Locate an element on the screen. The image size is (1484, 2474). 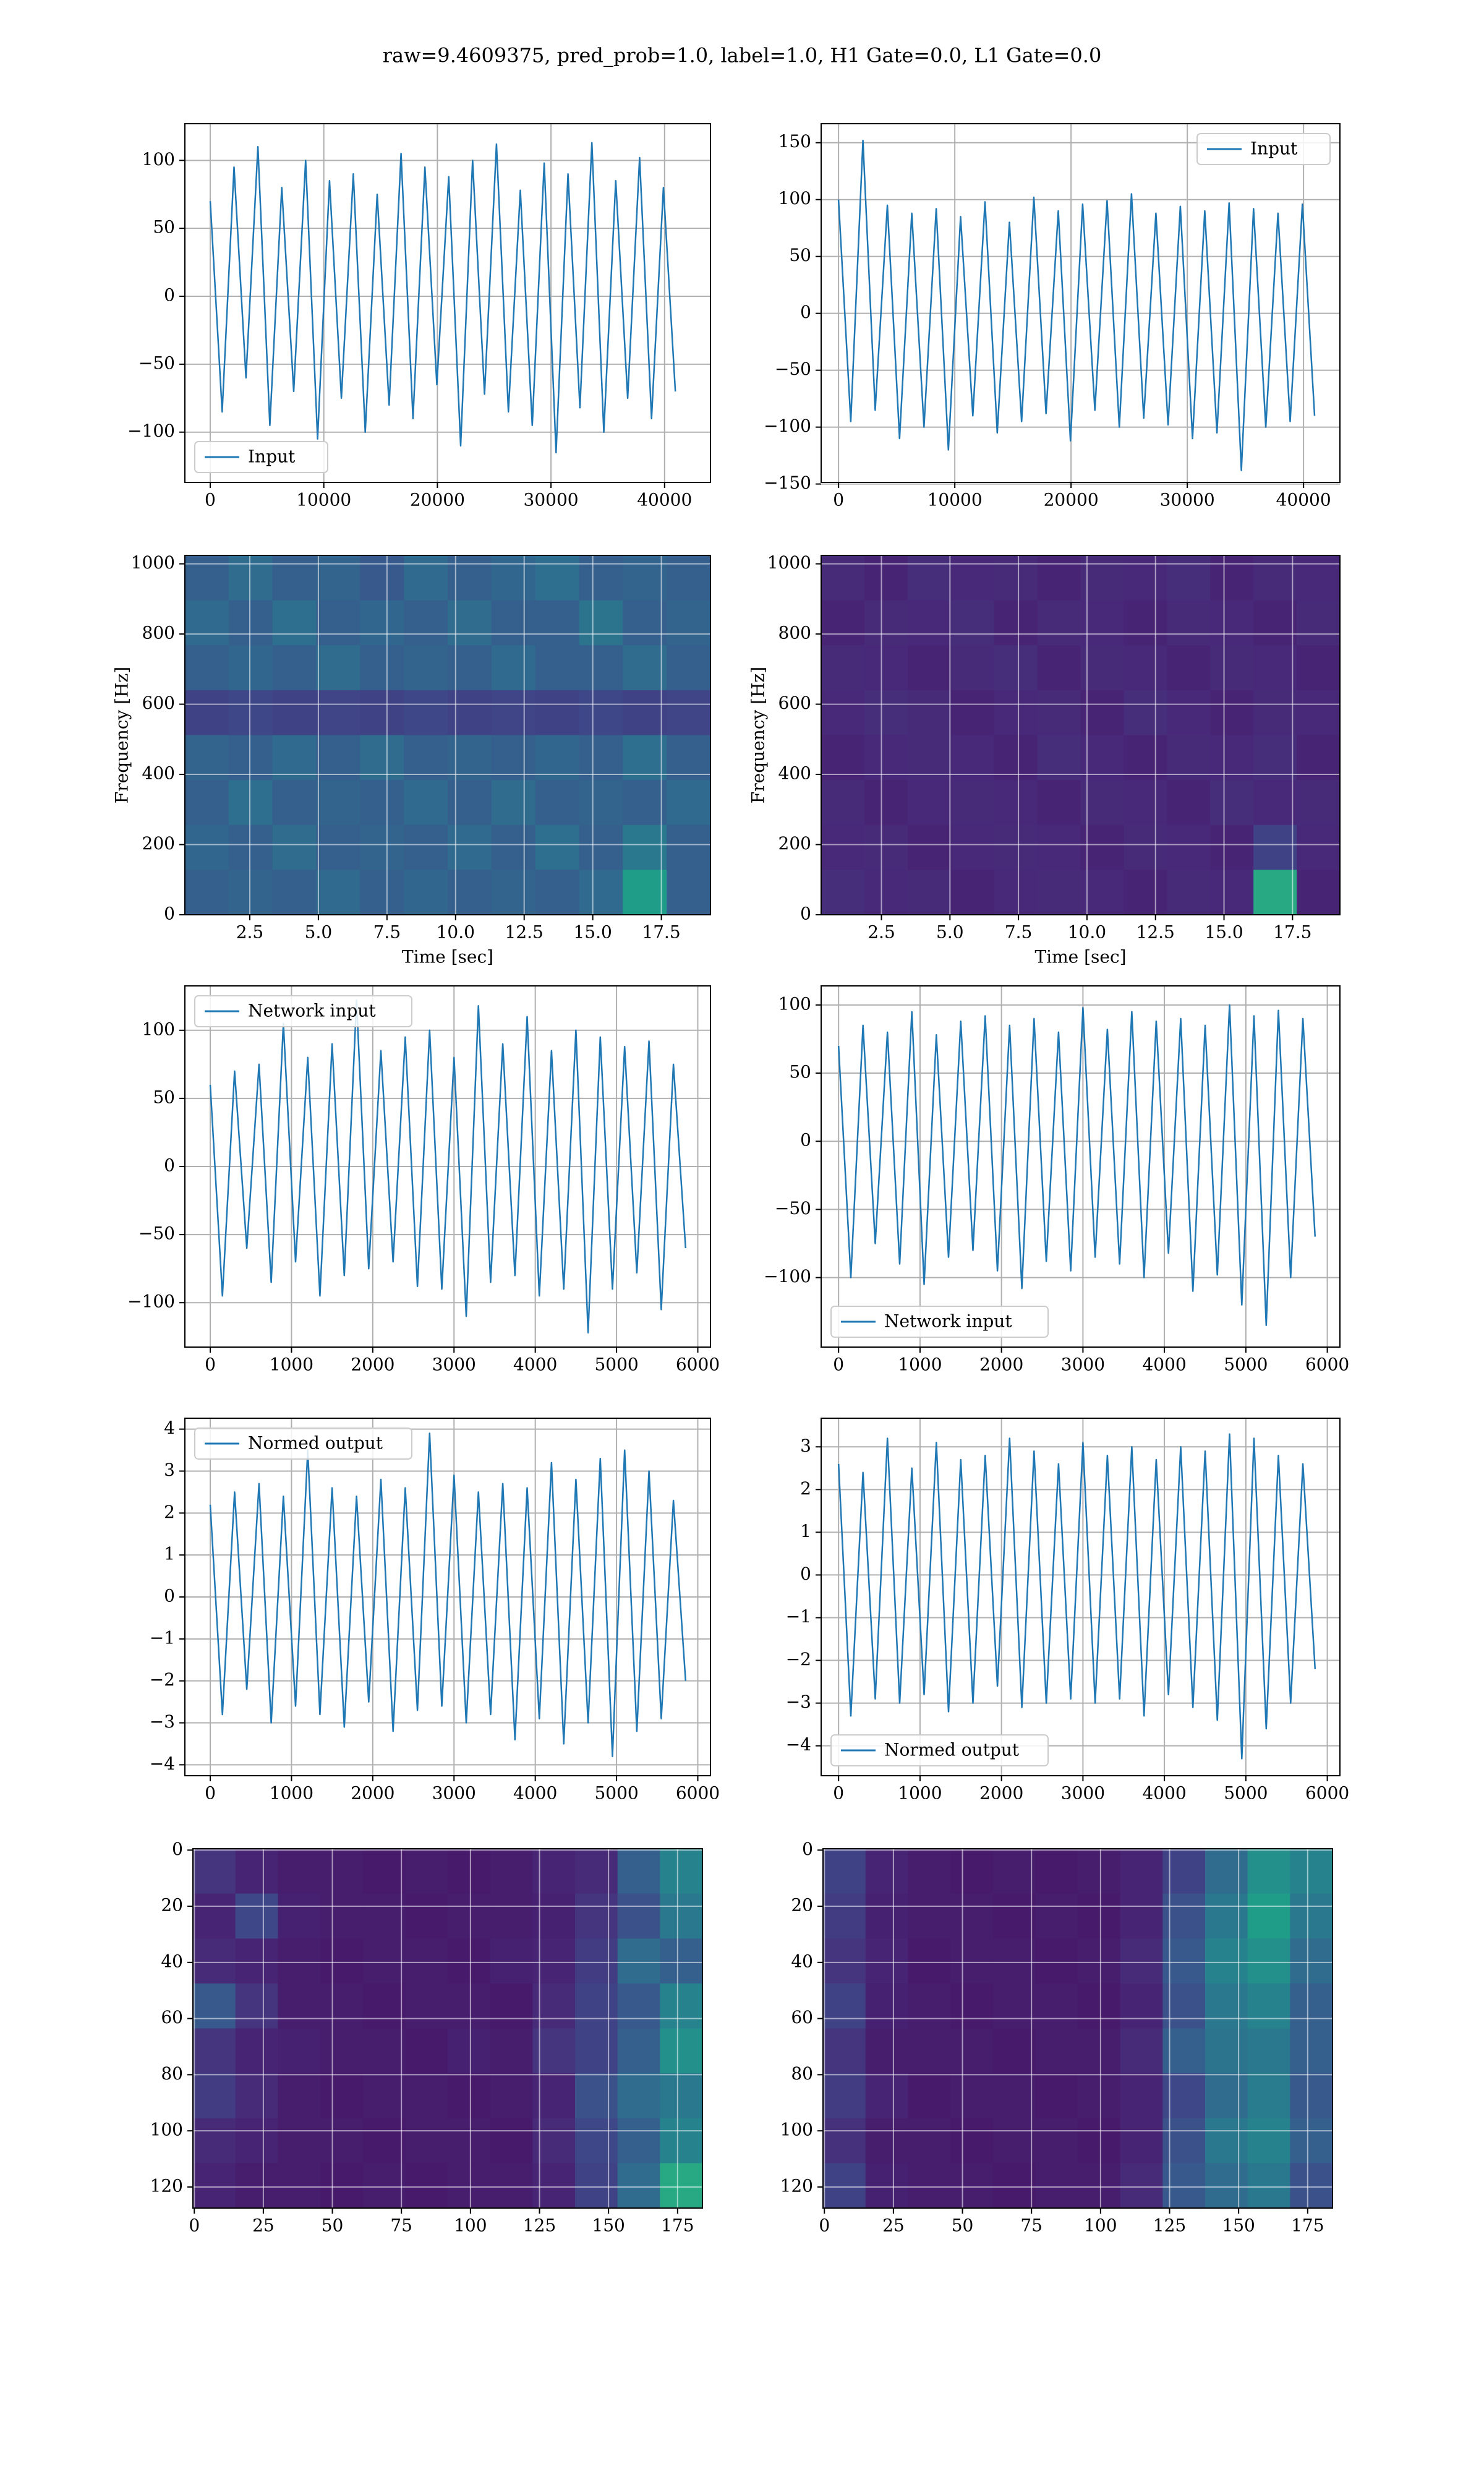
y-tick-label: 80 is located at coordinates (172, 2073).